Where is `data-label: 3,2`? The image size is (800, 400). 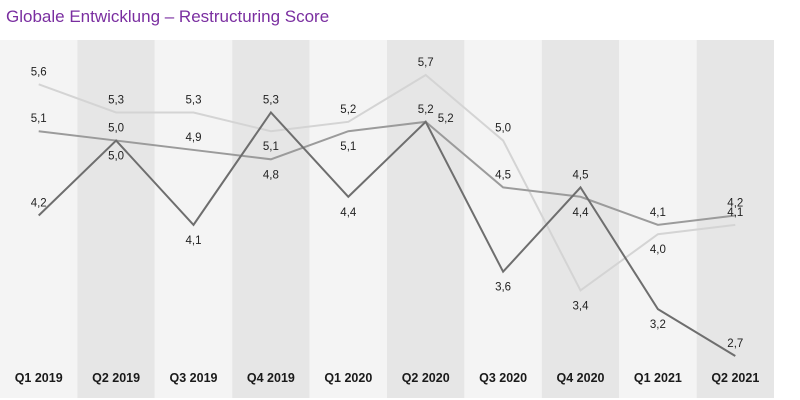
data-label: 3,2 is located at coordinates (658, 325).